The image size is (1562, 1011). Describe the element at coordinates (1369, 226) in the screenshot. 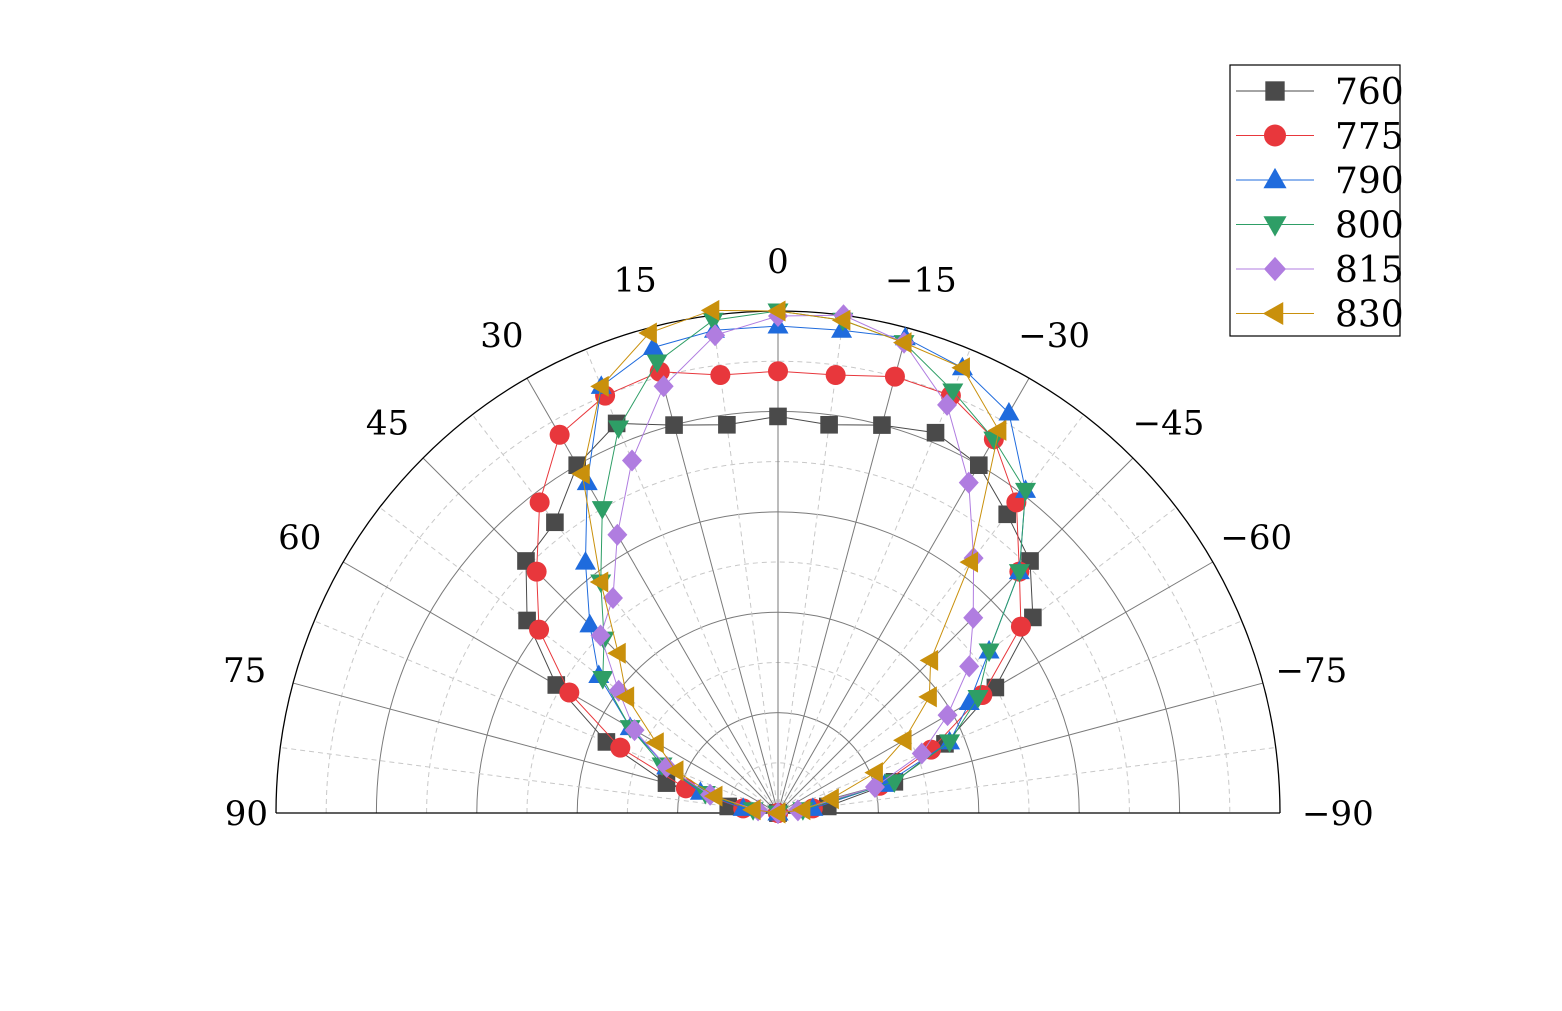

I see `legend-label: 800` at that location.